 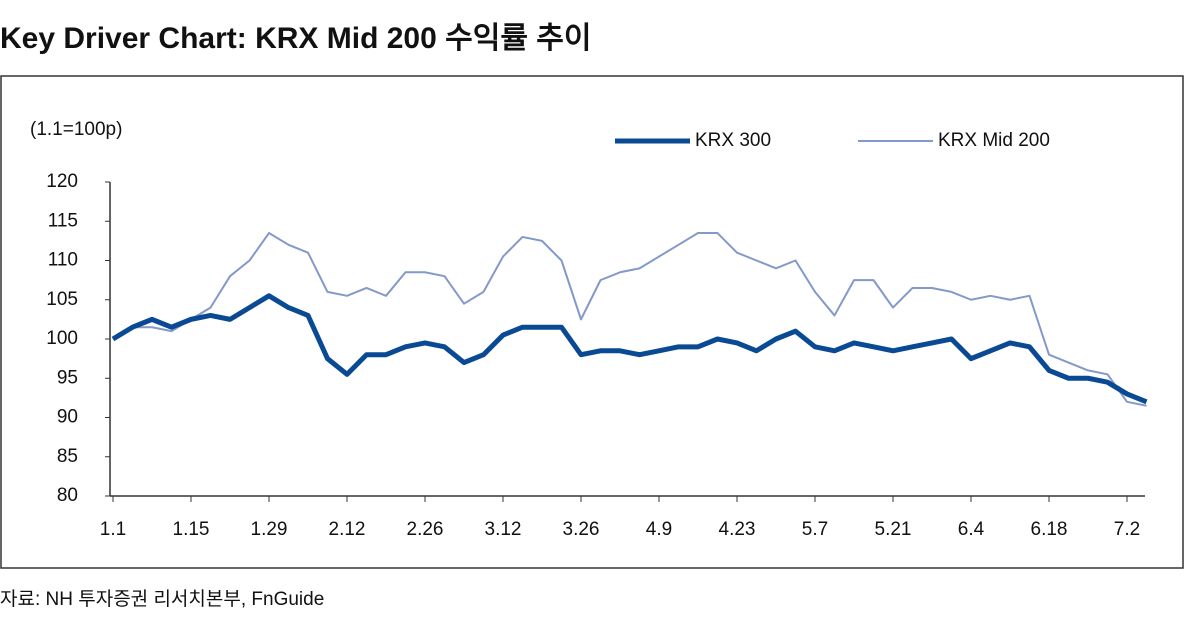 What do you see at coordinates (994, 140) in the screenshot?
I see `legend-label: KRX Mid 200` at bounding box center [994, 140].